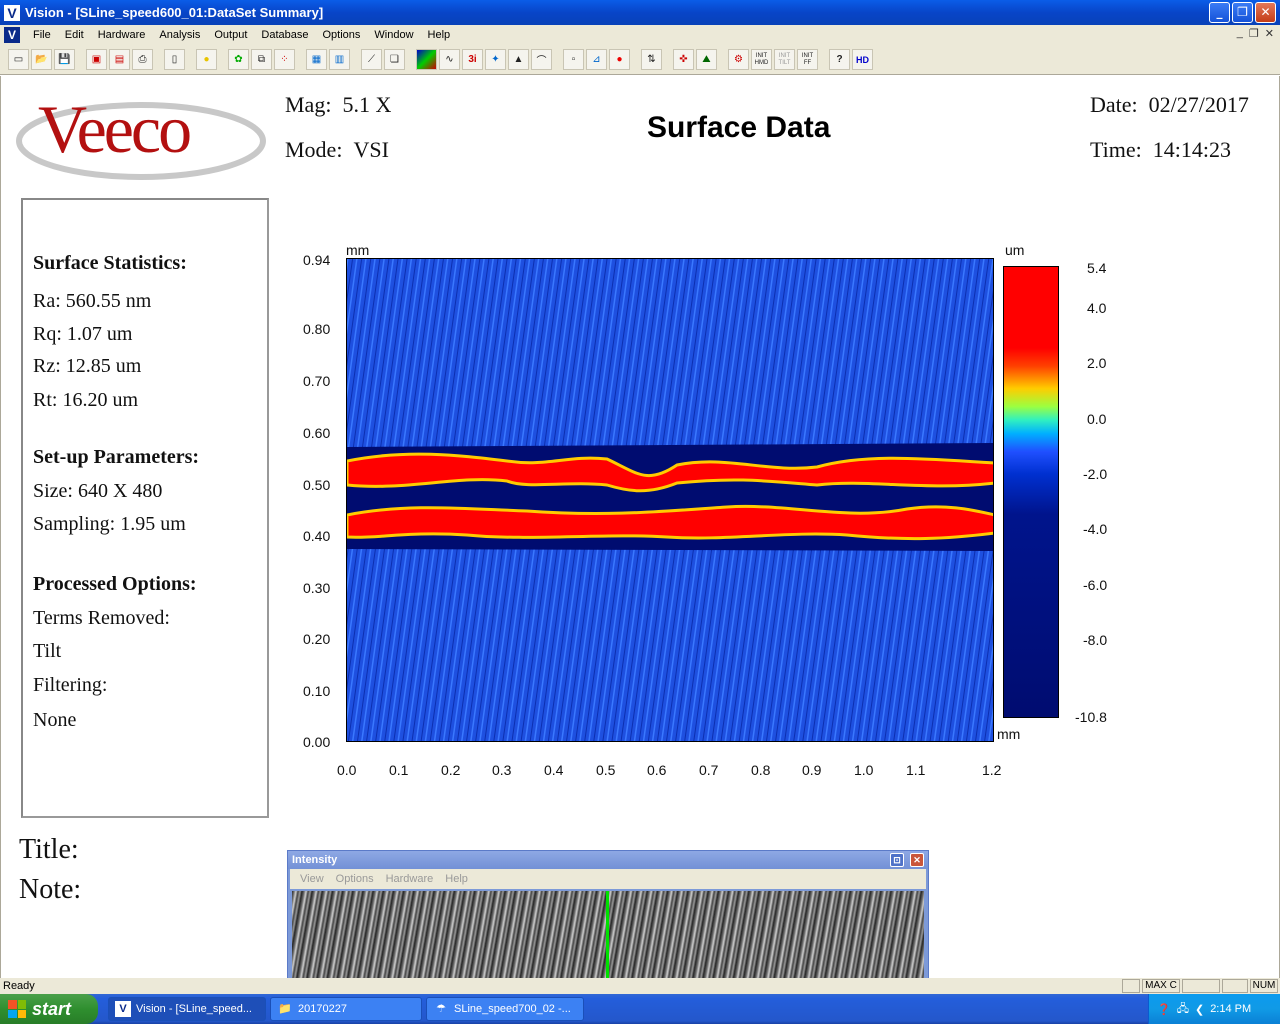 Image resolution: width=1280 pixels, height=1024 pixels. Describe the element at coordinates (115, 129) in the screenshot. I see `logo-text: Veeco` at that location.